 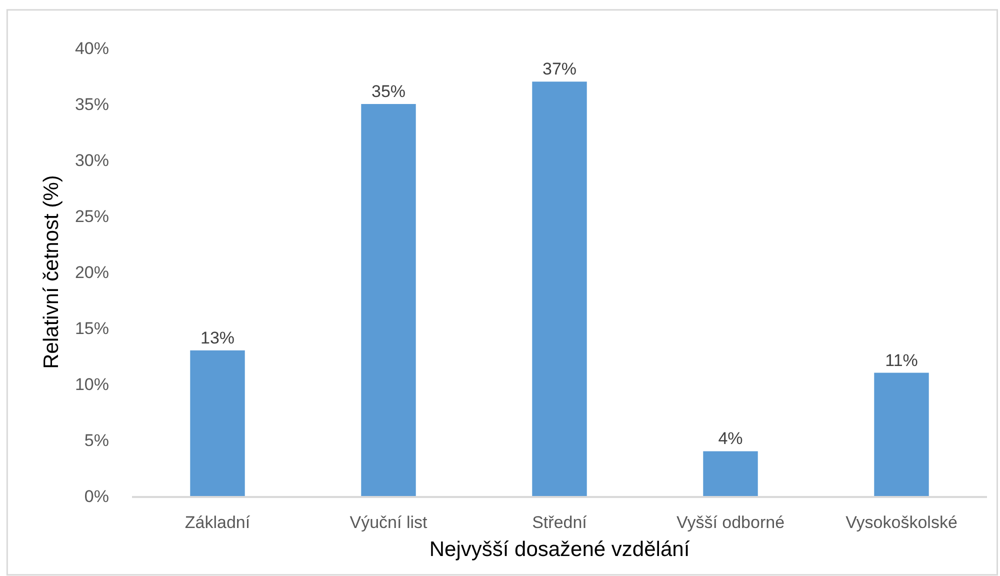 I want to click on x-axis-title: Nejvyšší dosažené vzdělání, so click(x=559, y=549).